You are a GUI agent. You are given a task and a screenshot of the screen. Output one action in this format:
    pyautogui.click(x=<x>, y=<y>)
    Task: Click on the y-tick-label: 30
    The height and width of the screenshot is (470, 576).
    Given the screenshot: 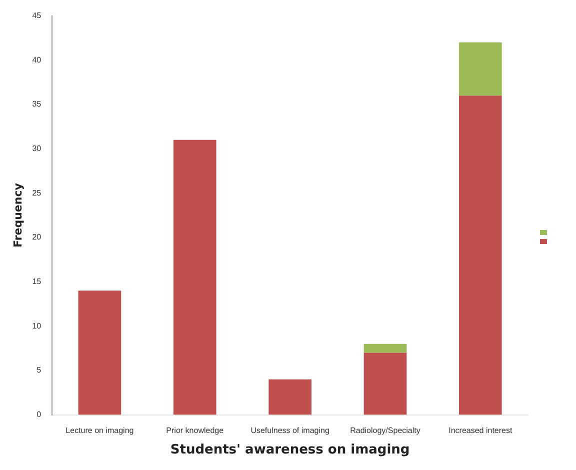 What is the action you would take?
    pyautogui.click(x=37, y=149)
    